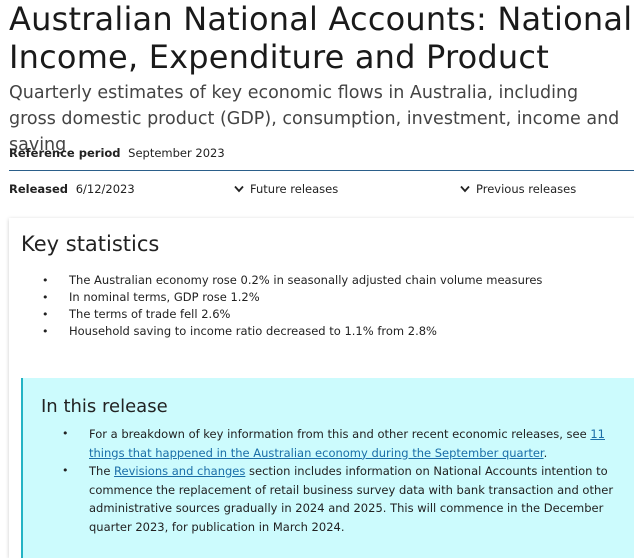  Describe the element at coordinates (545, 452) in the screenshot. I see `release-item-text: .` at that location.